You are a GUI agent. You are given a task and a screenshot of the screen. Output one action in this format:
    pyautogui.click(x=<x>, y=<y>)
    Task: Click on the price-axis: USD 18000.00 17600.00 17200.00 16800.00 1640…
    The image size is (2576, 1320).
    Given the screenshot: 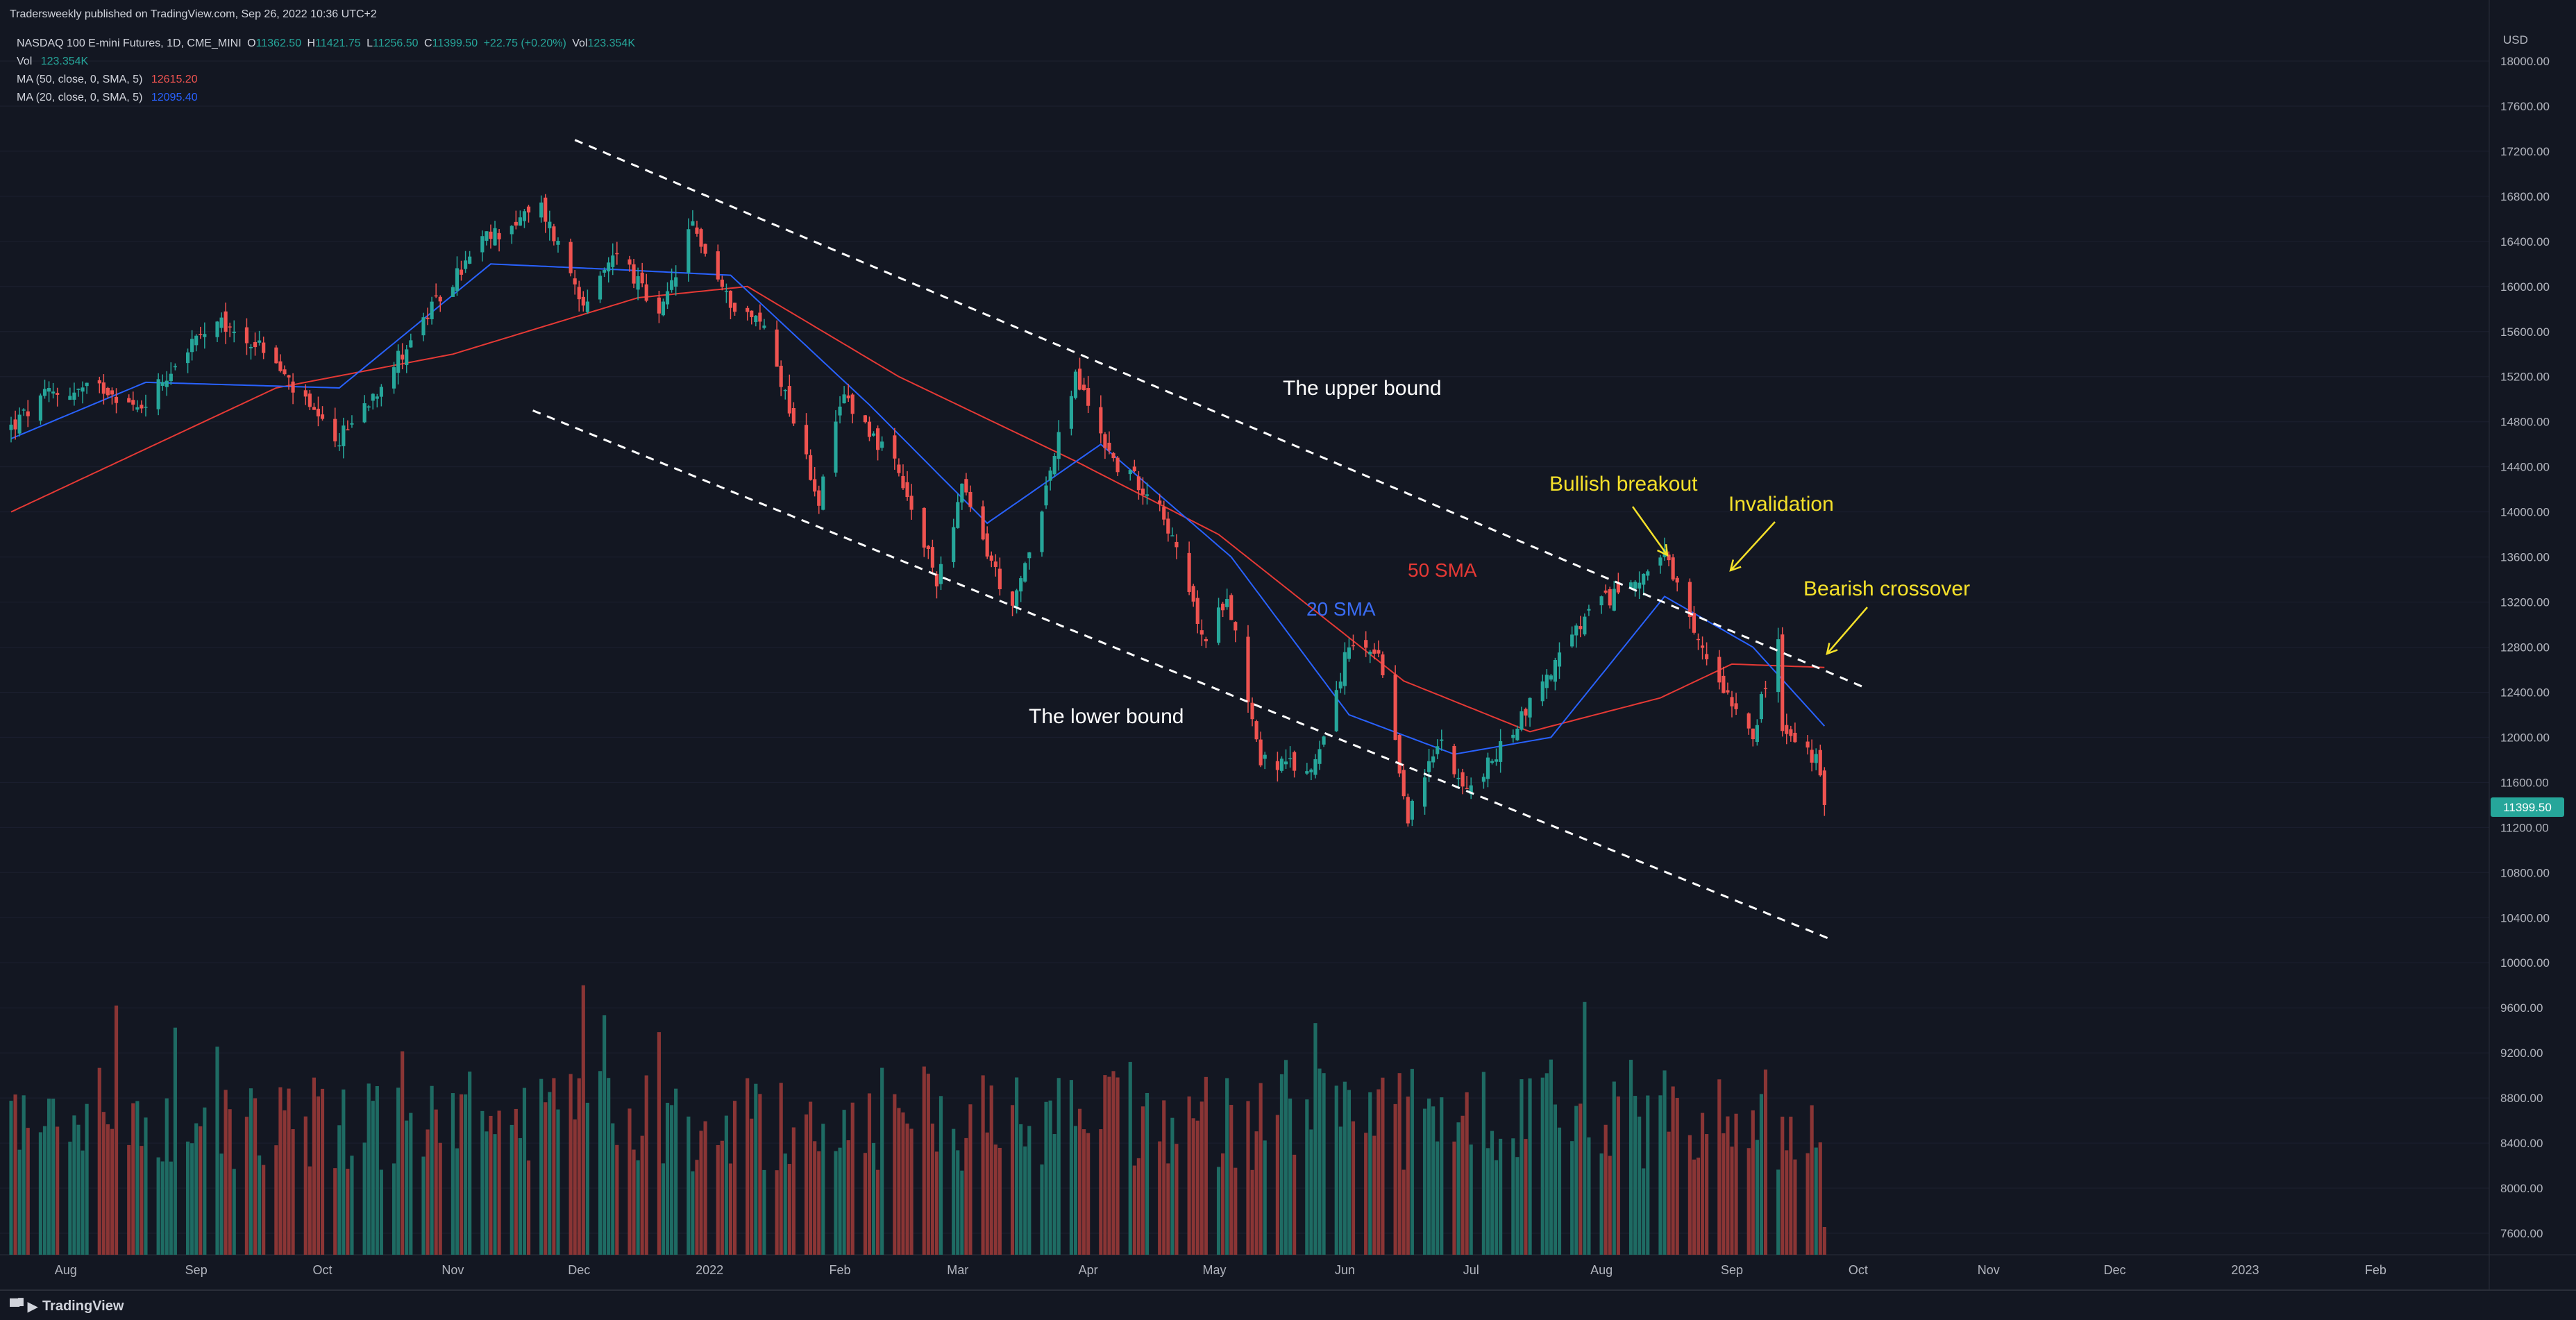 What is the action you would take?
    pyautogui.click(x=2527, y=636)
    